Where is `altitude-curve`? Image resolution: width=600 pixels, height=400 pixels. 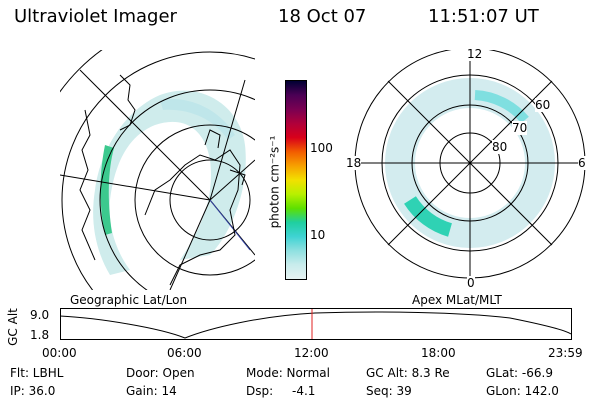
altitude-curve is located at coordinates (316, 325).